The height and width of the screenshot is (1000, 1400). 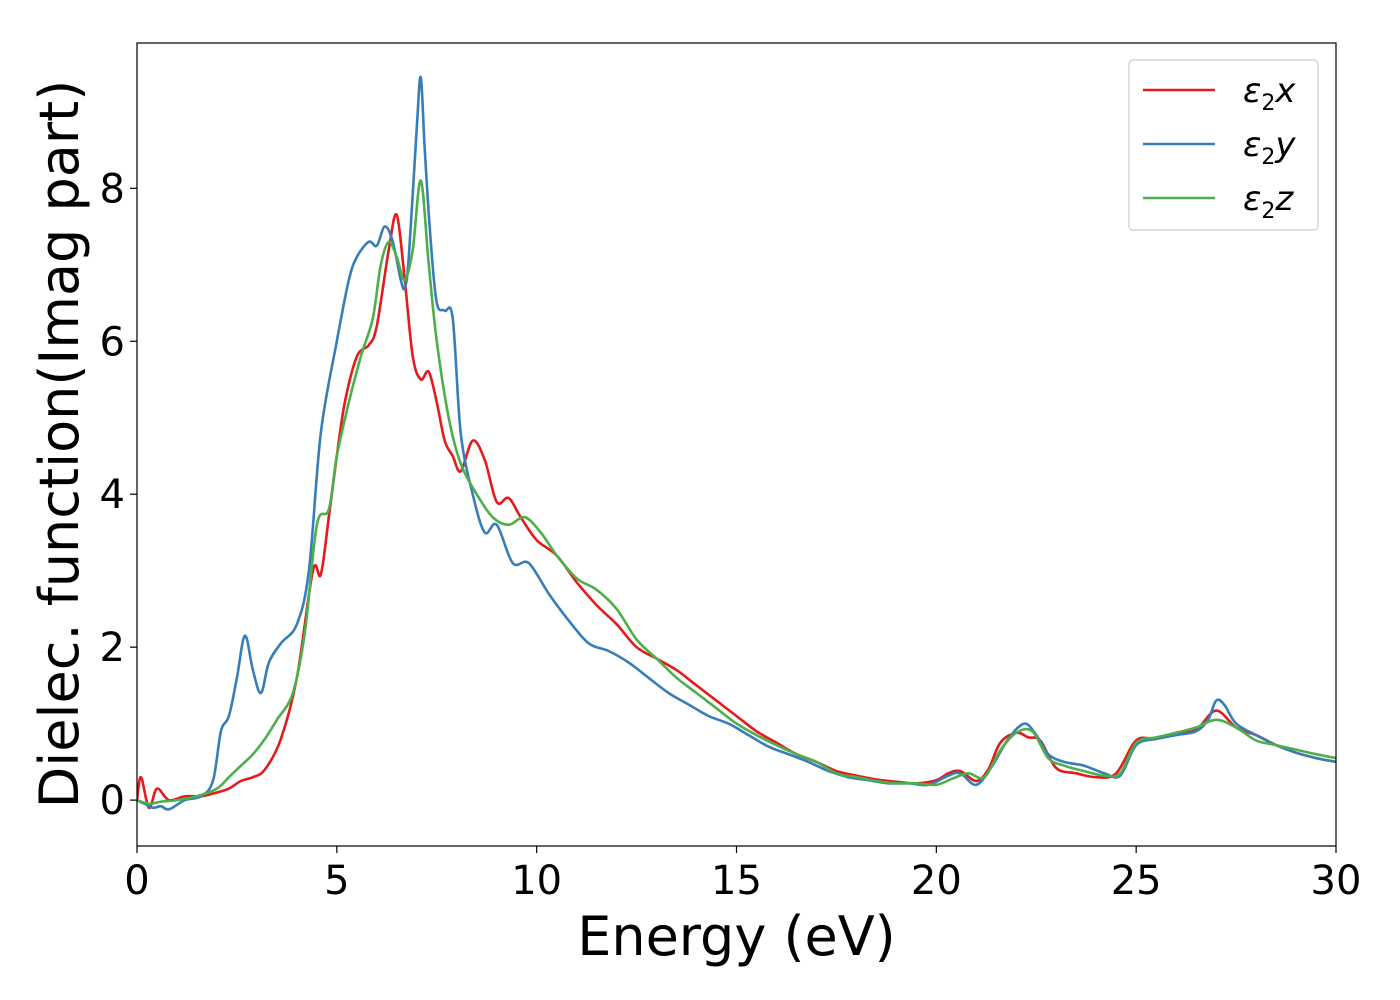 I want to click on x-tick-label: 30, so click(x=1336, y=881).